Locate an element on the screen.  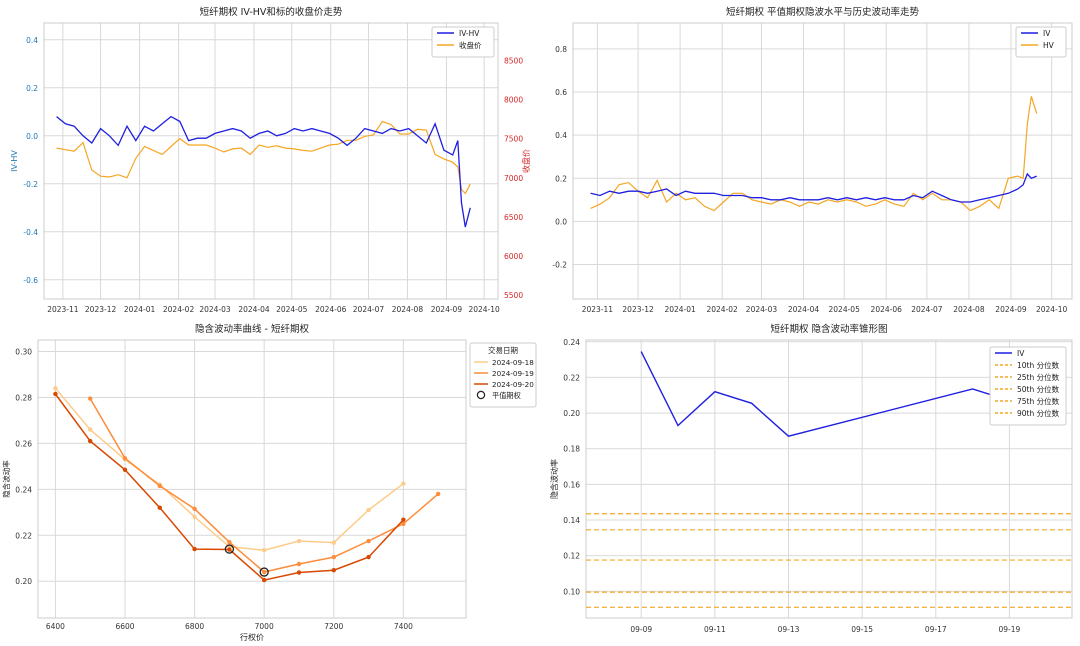
x-tick-label: 7000 is located at coordinates (264, 626).